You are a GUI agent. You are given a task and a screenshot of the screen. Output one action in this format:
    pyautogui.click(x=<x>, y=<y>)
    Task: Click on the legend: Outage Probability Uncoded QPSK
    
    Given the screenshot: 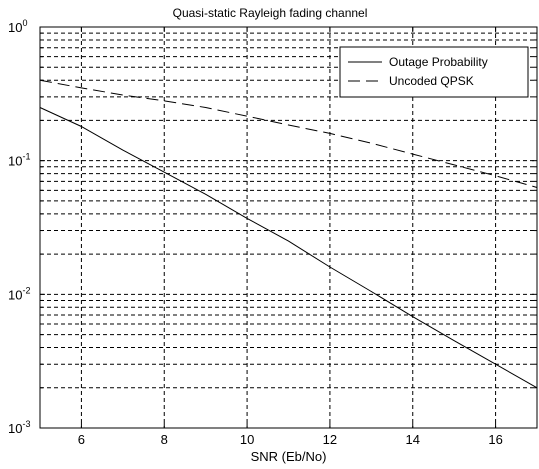 What is the action you would take?
    pyautogui.click(x=434, y=72)
    